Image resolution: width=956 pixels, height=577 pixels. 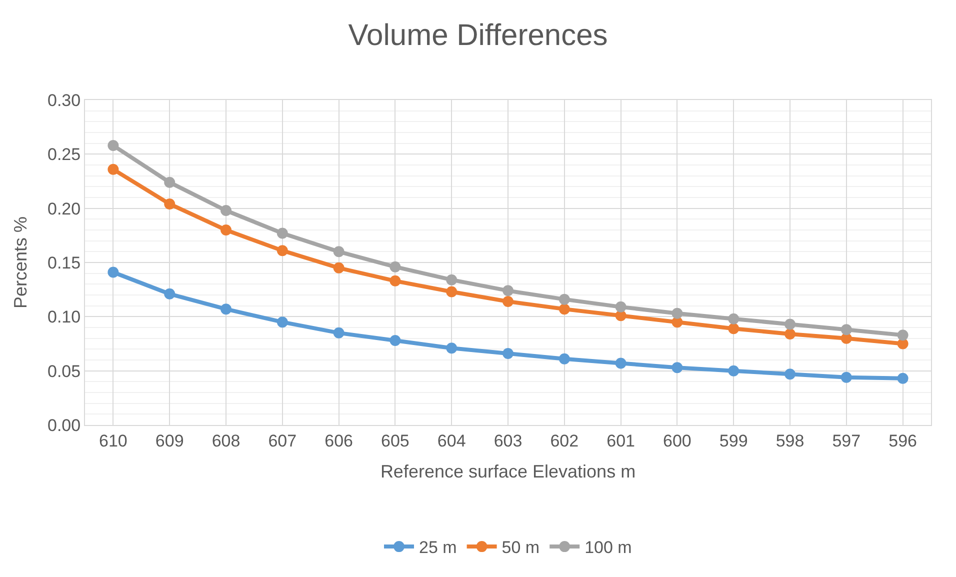 I want to click on y-tick-label: 0.15, so click(x=64, y=262).